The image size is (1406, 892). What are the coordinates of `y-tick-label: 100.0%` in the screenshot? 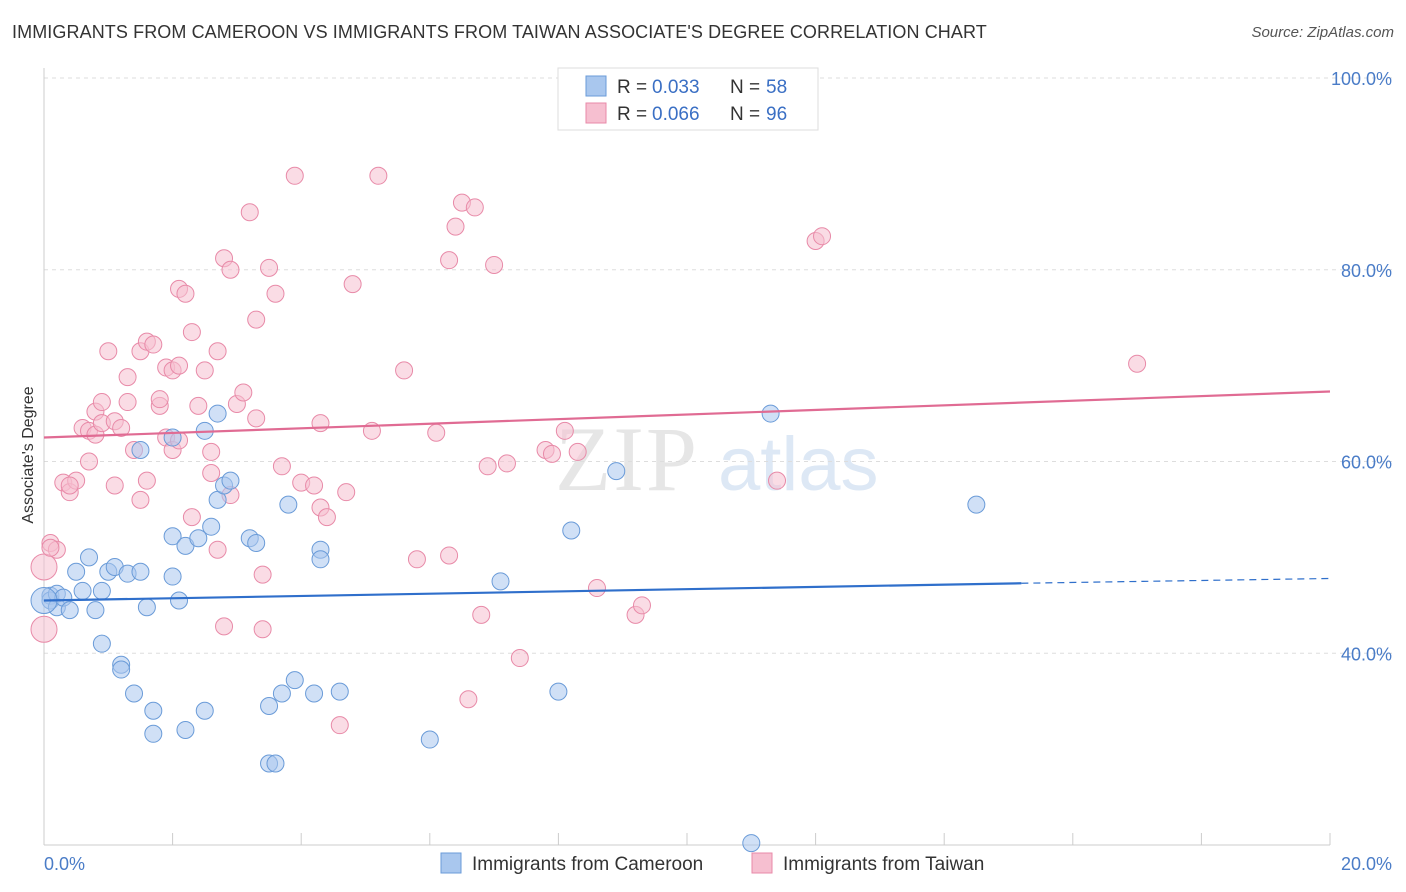 It's located at (1361, 79).